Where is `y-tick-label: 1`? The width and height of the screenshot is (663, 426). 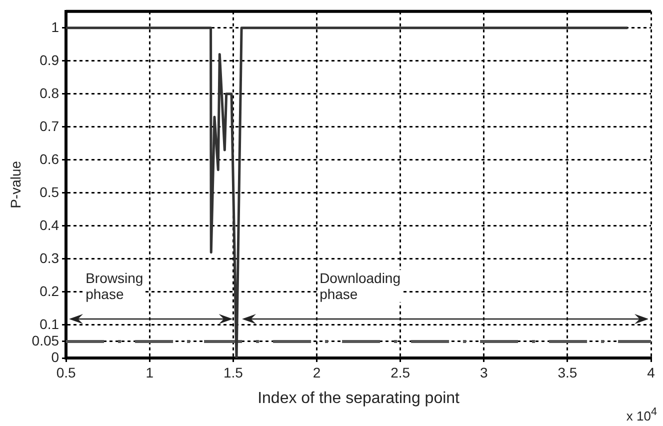 y-tick-label: 1 is located at coordinates (55, 26).